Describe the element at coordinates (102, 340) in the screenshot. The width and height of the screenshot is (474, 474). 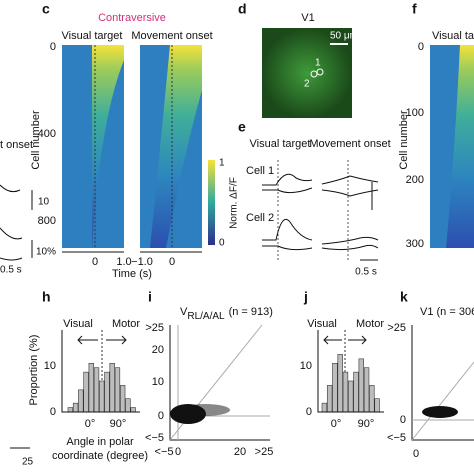
I see `arrow` at that location.